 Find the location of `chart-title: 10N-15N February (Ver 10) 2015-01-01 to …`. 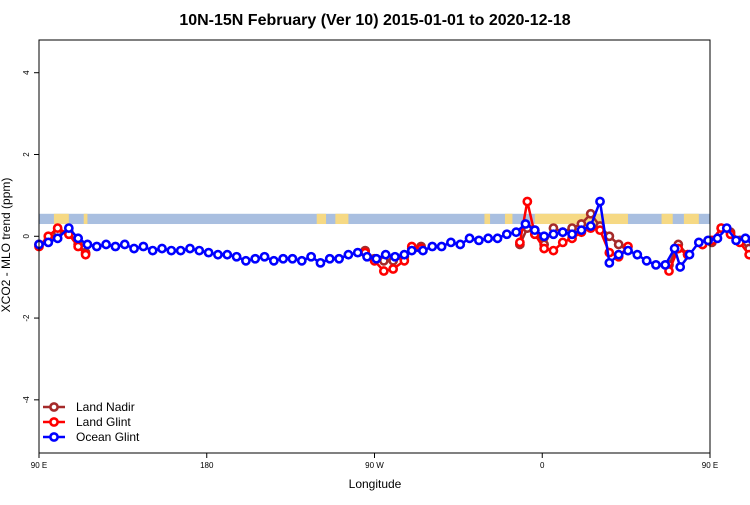

chart-title: 10N-15N February (Ver 10) 2015-01-01 to … is located at coordinates (374, 20).